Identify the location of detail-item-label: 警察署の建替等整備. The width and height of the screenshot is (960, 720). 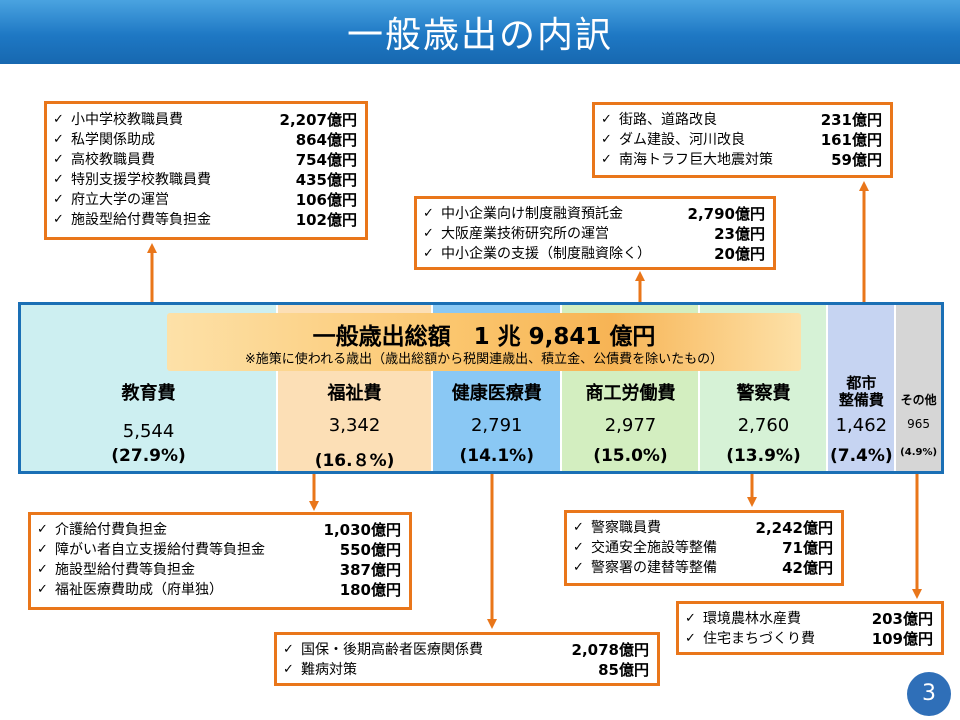
(654, 568).